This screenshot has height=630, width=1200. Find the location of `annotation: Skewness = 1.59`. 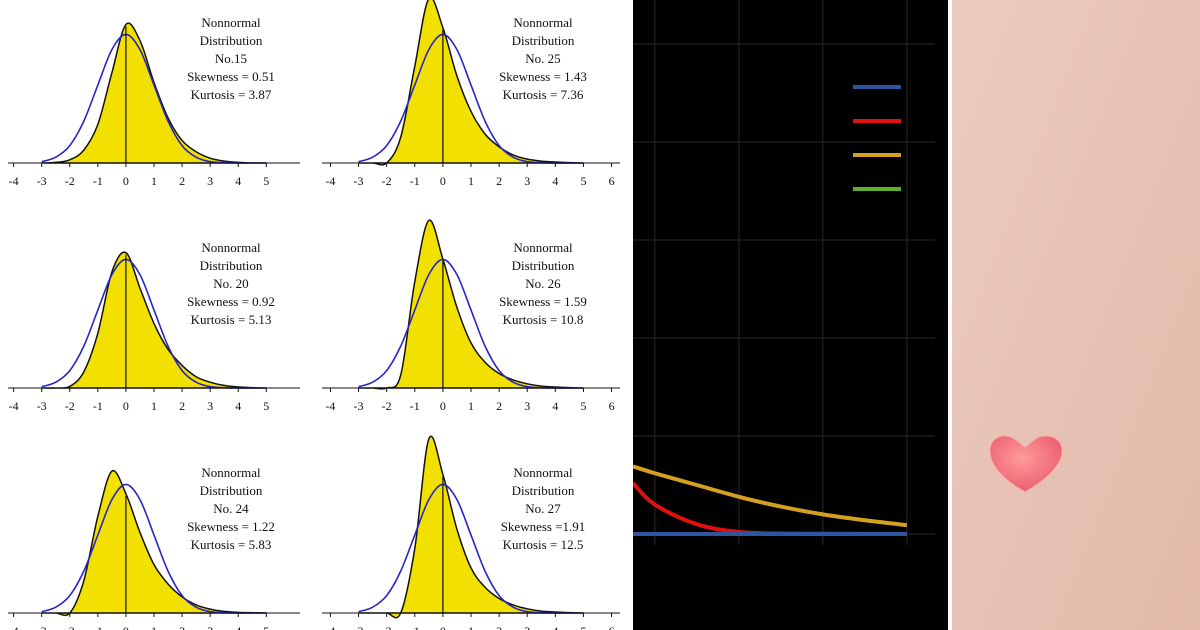

annotation: Skewness = 1.59 is located at coordinates (543, 301).